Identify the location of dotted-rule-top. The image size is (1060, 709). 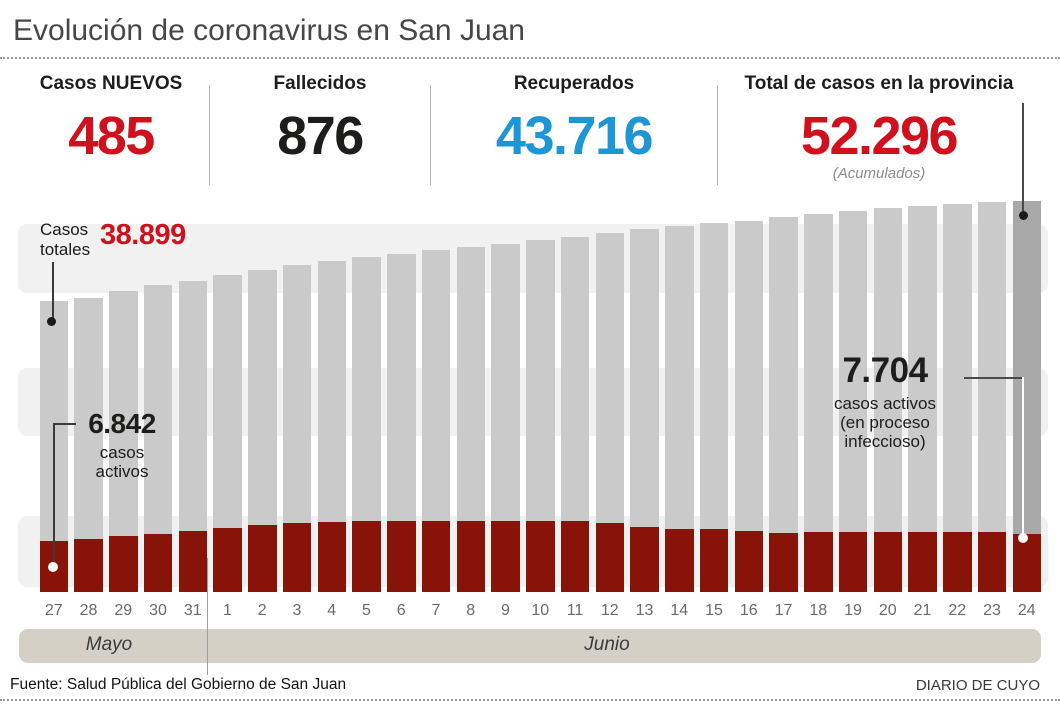
(530, 58).